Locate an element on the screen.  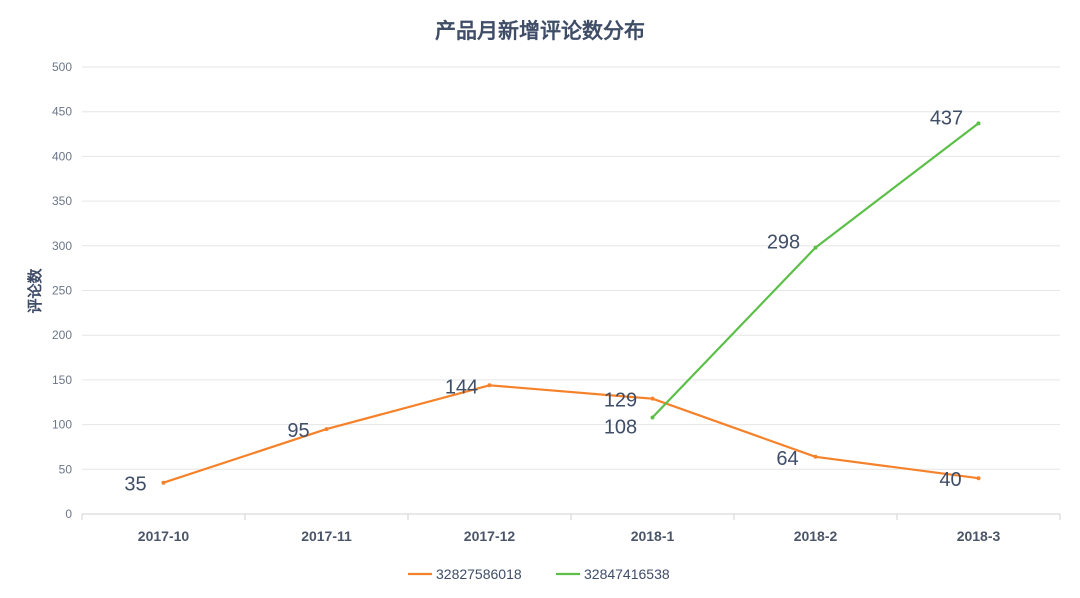
data-label: 437 is located at coordinates (946, 118).